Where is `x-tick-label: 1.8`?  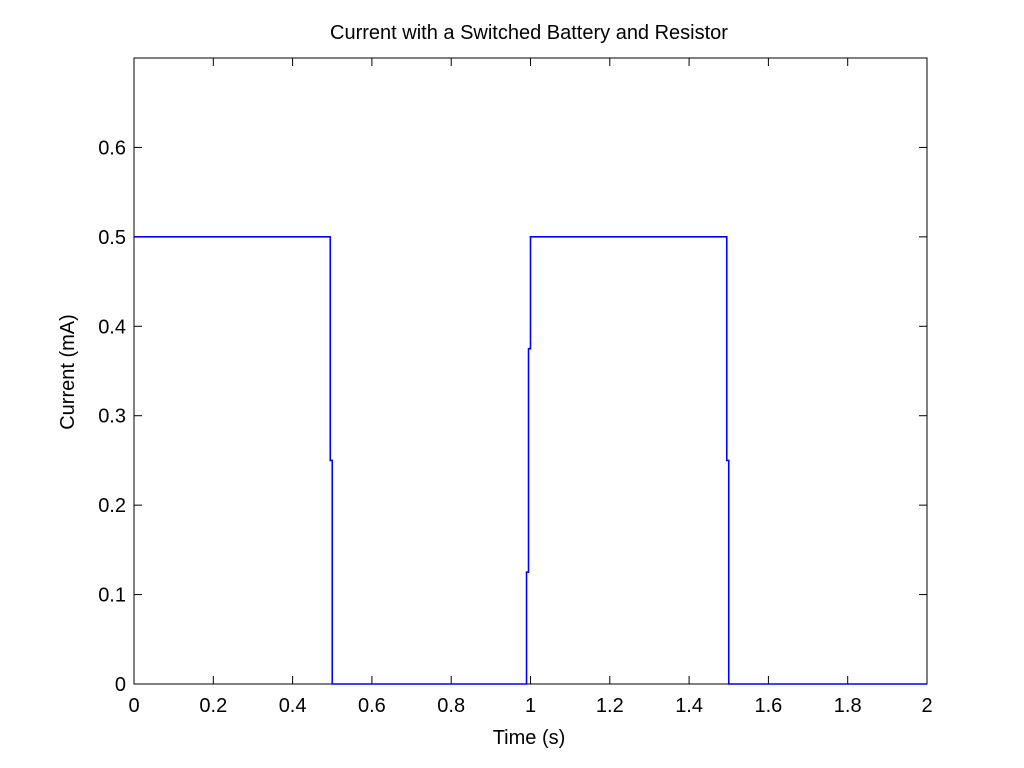
x-tick-label: 1.8 is located at coordinates (848, 706).